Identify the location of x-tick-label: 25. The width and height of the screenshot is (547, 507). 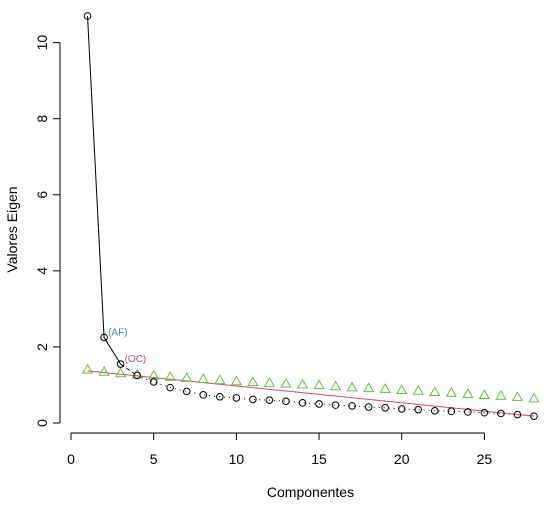
(485, 459).